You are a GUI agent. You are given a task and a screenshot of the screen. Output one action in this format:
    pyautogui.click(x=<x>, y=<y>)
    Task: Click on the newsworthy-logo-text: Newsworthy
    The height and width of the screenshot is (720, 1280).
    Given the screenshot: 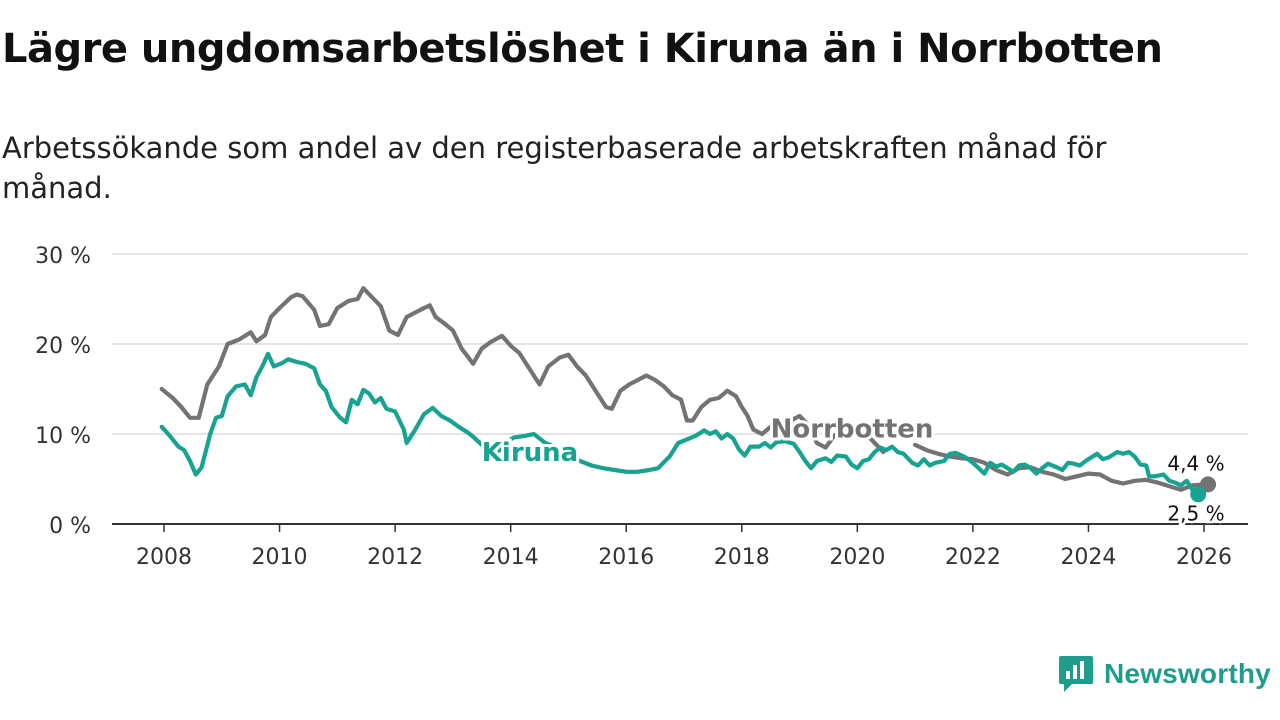 What is the action you would take?
    pyautogui.click(x=1187, y=673)
    